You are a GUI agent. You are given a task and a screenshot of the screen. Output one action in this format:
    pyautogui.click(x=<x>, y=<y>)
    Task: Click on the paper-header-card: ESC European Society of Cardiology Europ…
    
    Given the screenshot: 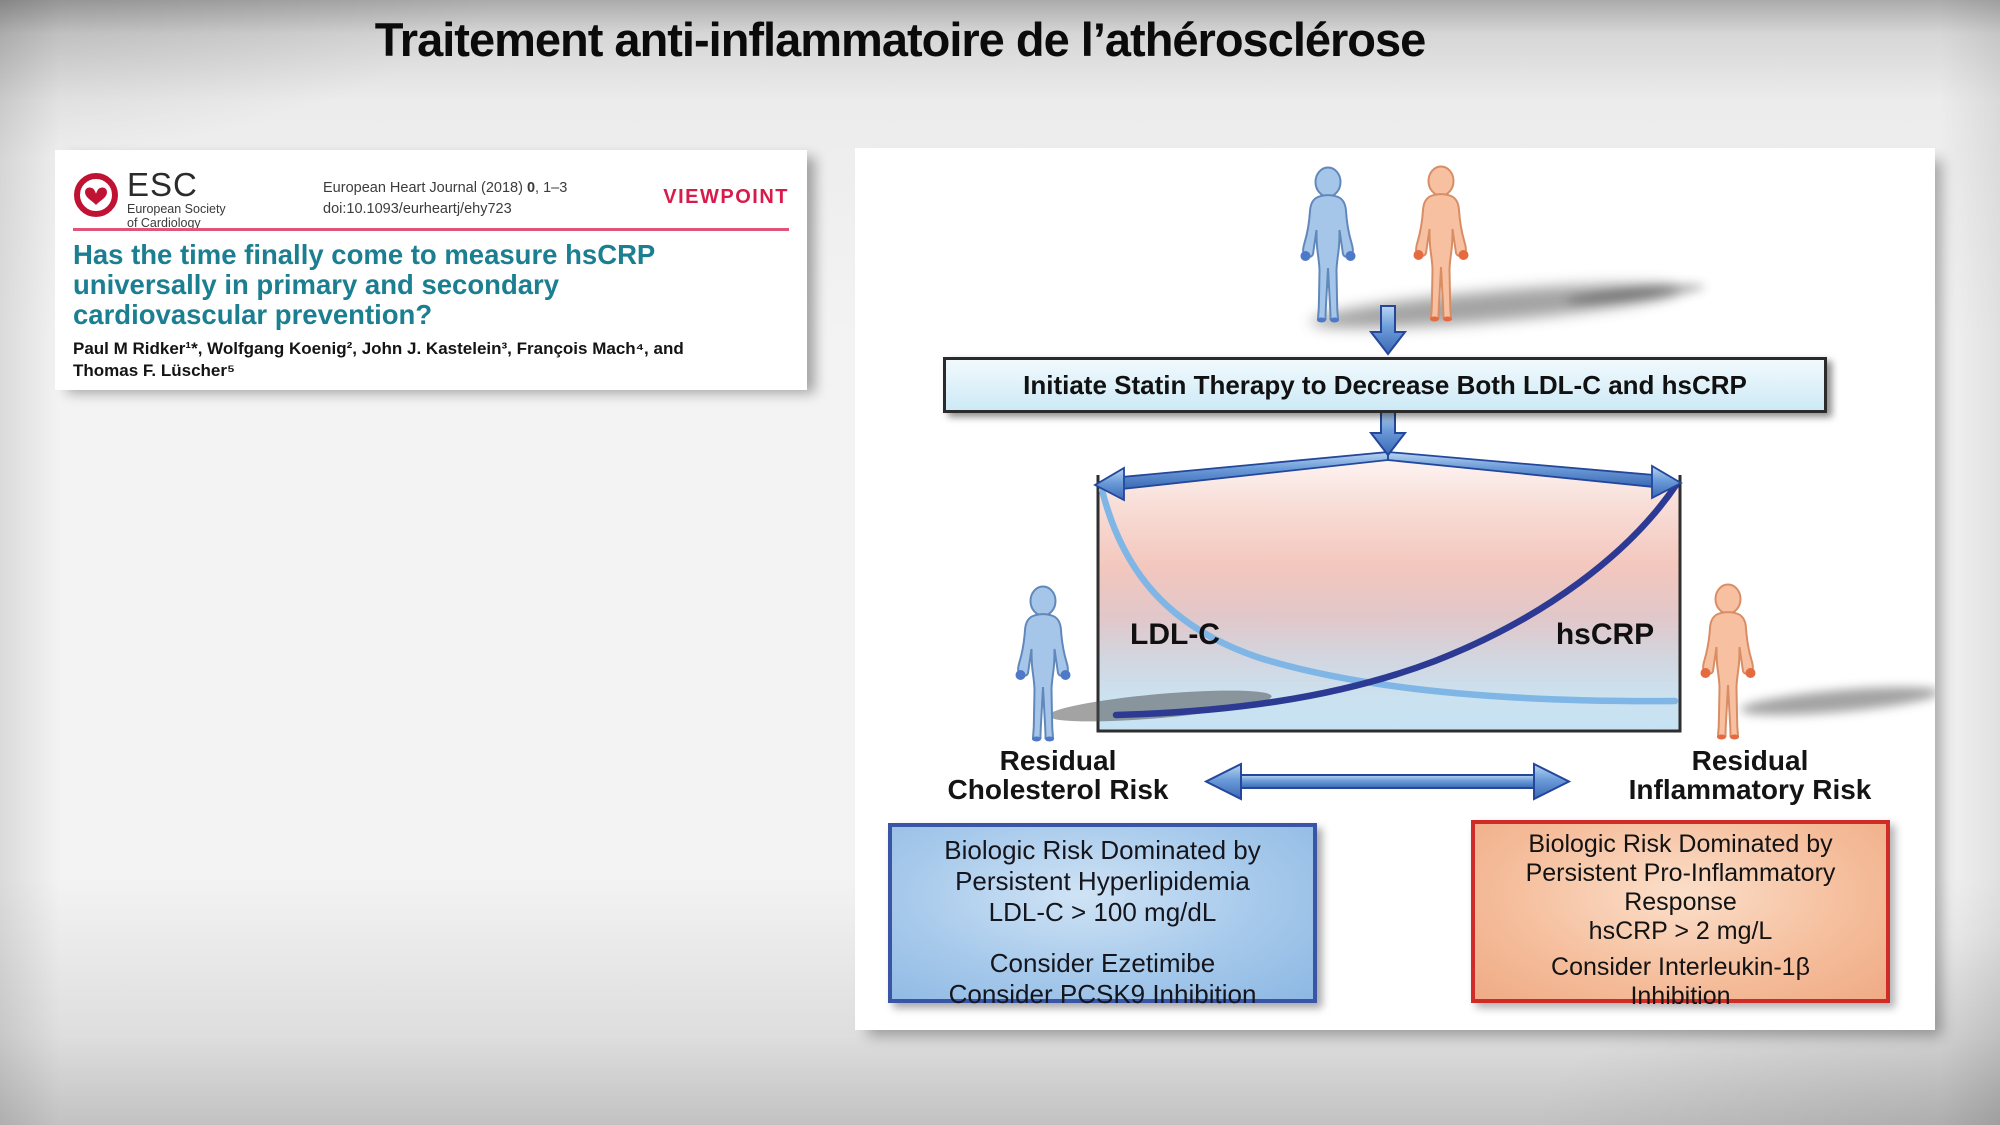 What is the action you would take?
    pyautogui.click(x=431, y=270)
    